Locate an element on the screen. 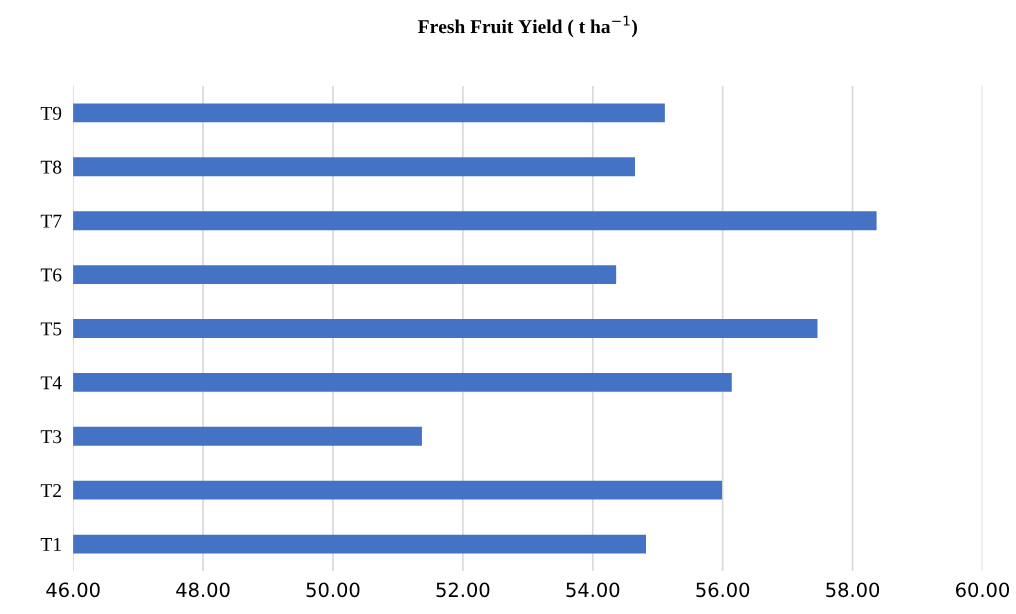 This screenshot has width=1016, height=614. y-tick-label: T6 is located at coordinates (51, 275).